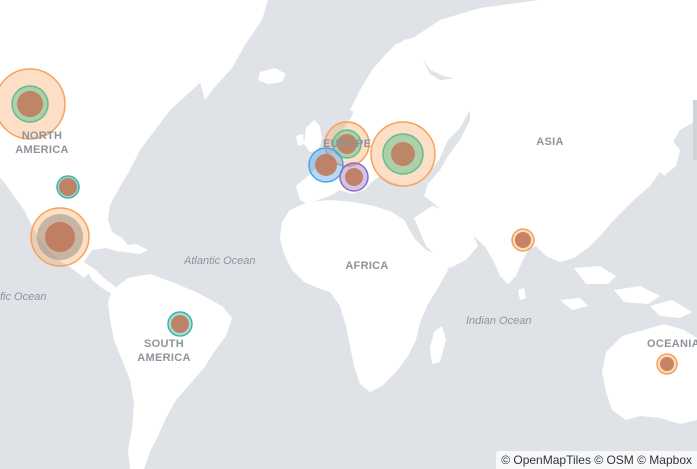  Describe the element at coordinates (300, 140) in the screenshot. I see `ireland-landmass` at that location.